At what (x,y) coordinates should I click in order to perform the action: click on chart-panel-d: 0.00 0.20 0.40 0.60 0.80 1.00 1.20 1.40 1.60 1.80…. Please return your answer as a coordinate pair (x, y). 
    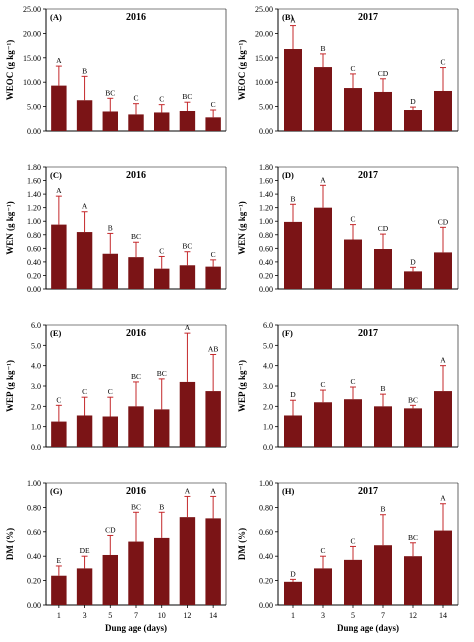
    Looking at the image, I should click on (348, 228).